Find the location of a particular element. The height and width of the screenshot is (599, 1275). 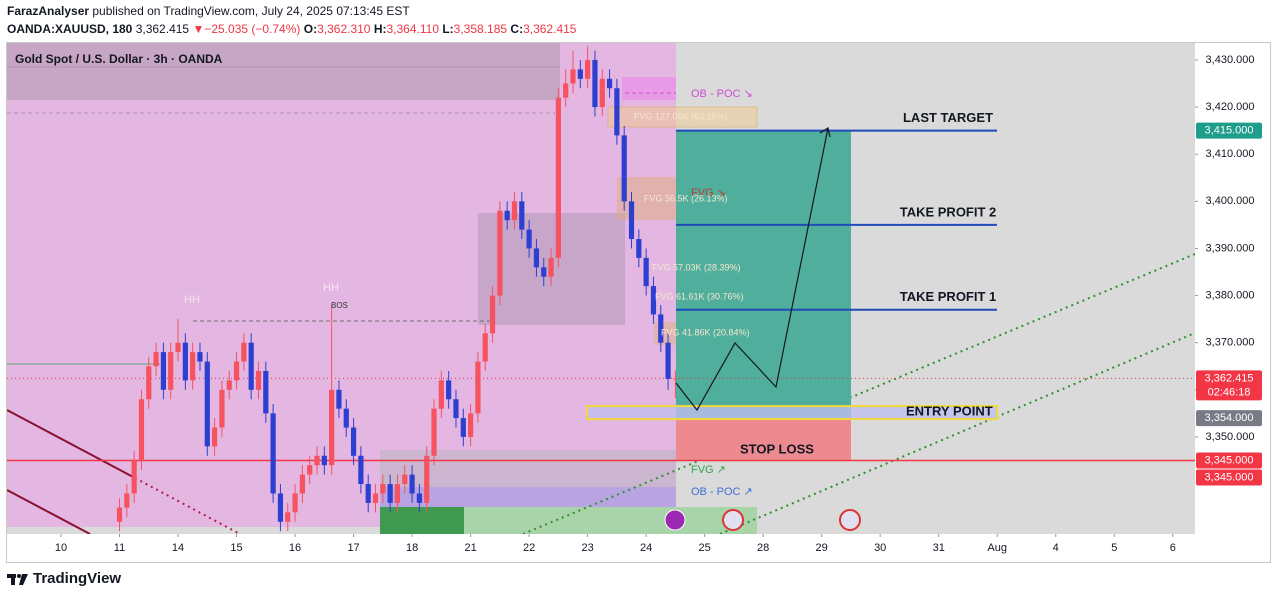

author: FarazAnalyser is located at coordinates (48, 11).